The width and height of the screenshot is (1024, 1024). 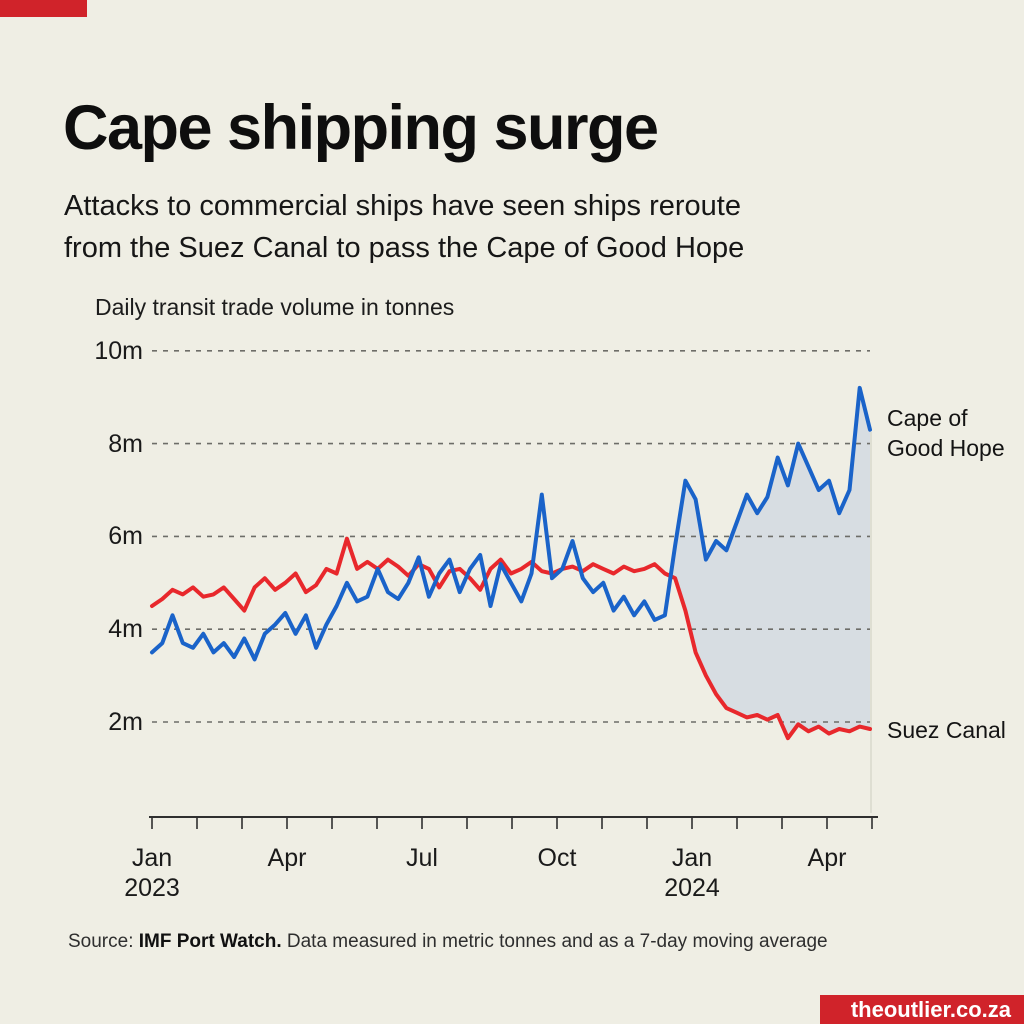 I want to click on brand-accent-block, so click(x=43, y=8).